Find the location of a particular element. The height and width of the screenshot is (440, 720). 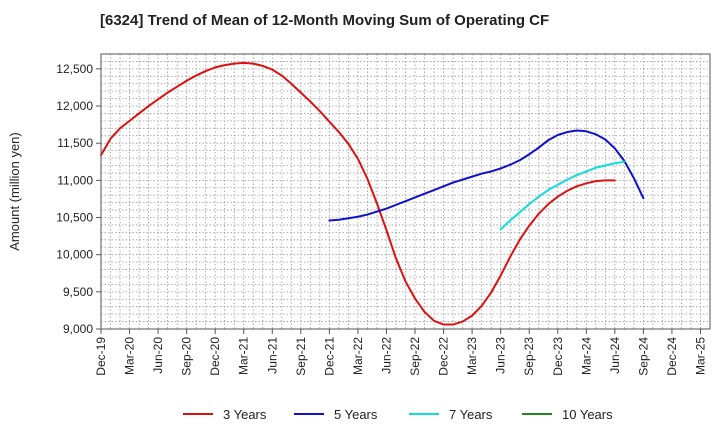

x-tick-label: Jun-22 is located at coordinates (386, 355).